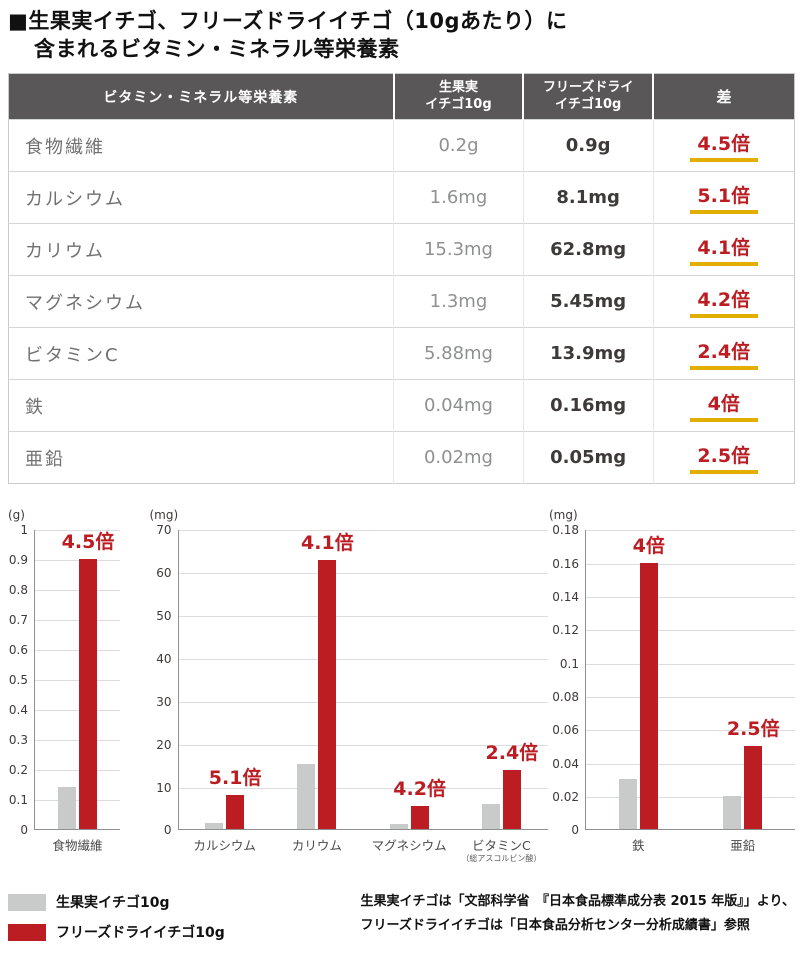 The height and width of the screenshot is (969, 803). Describe the element at coordinates (217, 48) in the screenshot. I see `page-title-text-2: 含まれるビタミン・ミネラル等栄養素` at that location.